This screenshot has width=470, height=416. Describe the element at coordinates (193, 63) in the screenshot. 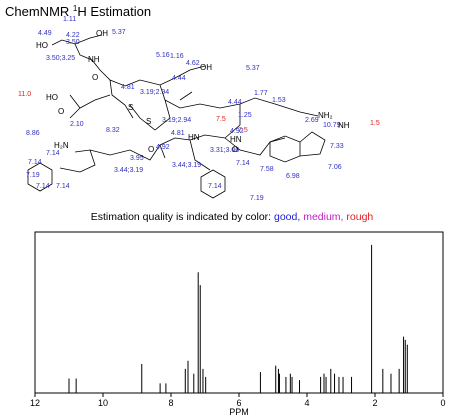

I see `shift-label: 4.62` at that location.